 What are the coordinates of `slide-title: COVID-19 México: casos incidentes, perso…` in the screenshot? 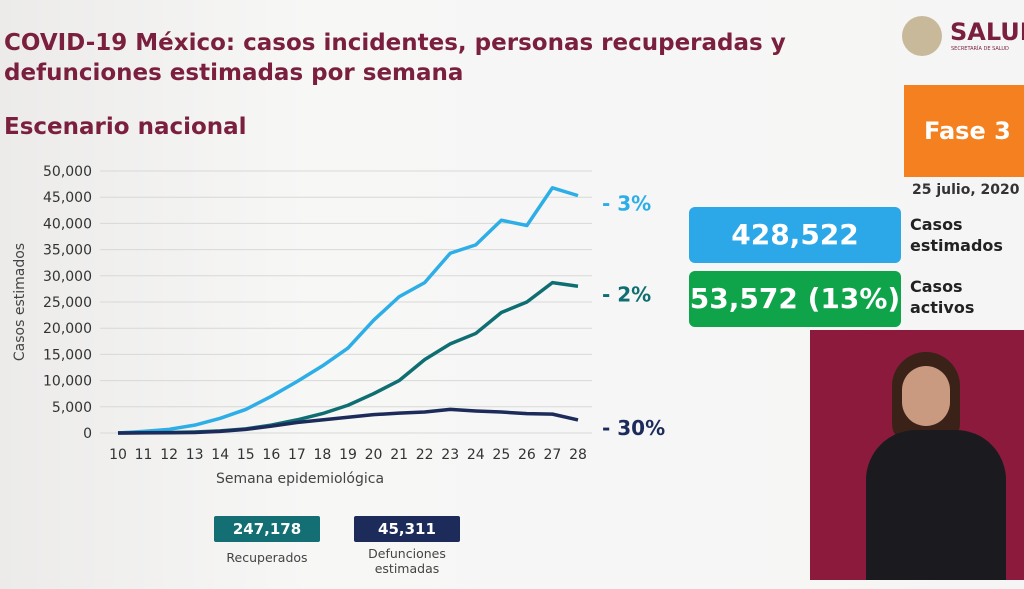 It's located at (395, 58).